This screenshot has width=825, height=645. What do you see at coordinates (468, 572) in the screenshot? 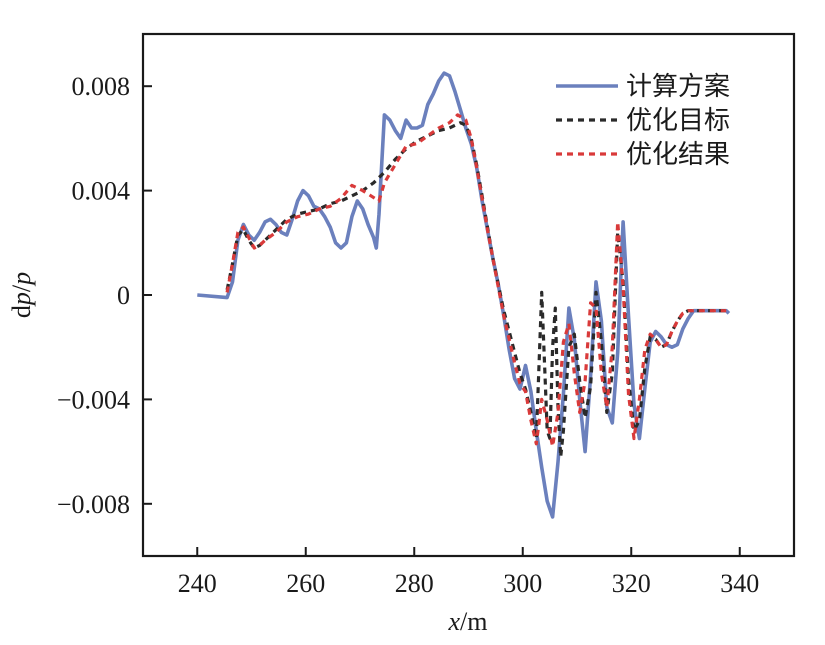
I see `x-axis-ticks: 240 260 280 300 320 340` at bounding box center [468, 572].